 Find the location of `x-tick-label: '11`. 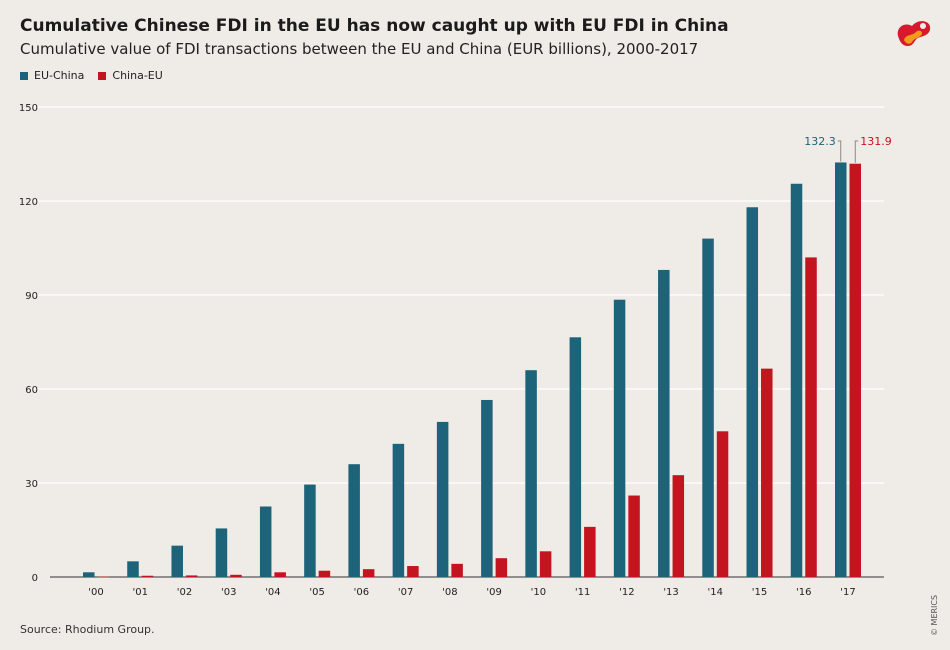

x-tick-label: '11 is located at coordinates (582, 592).